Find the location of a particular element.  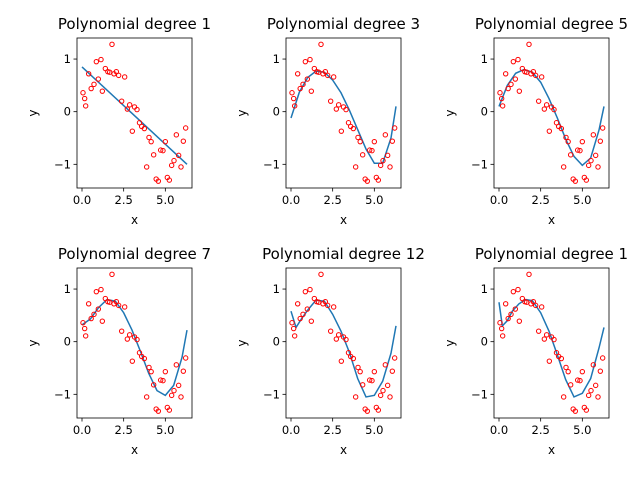

chart-title: Polynomial degree 7 is located at coordinates (134, 254).